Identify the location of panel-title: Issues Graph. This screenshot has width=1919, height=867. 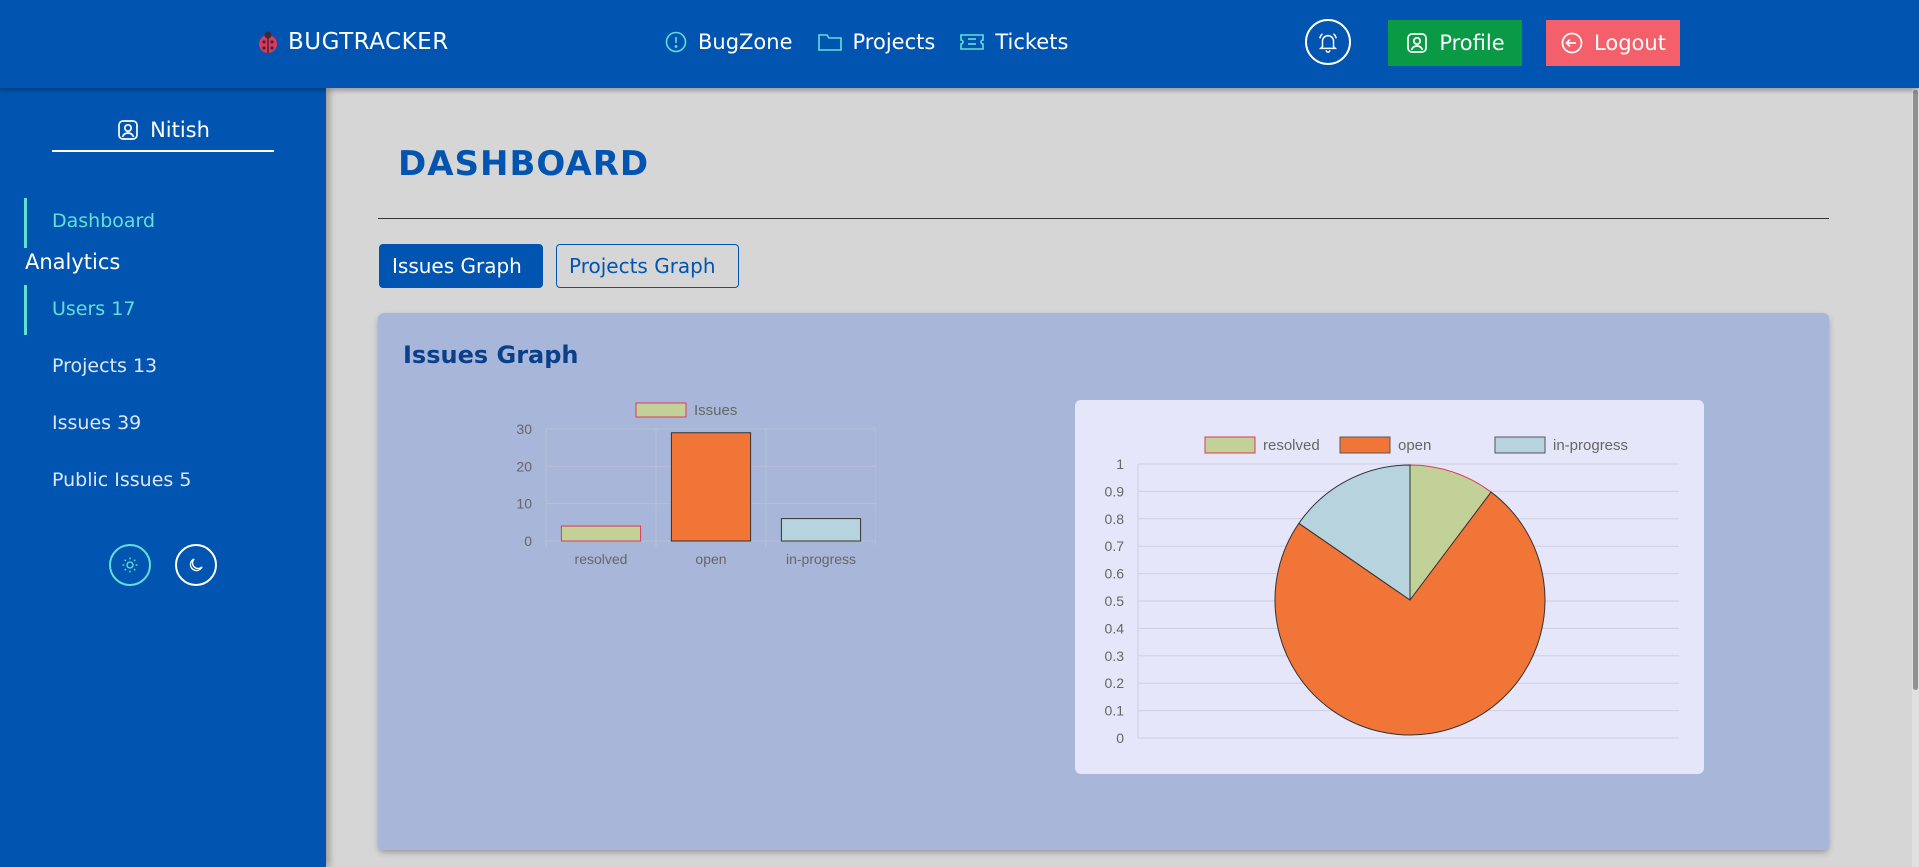
(491, 355).